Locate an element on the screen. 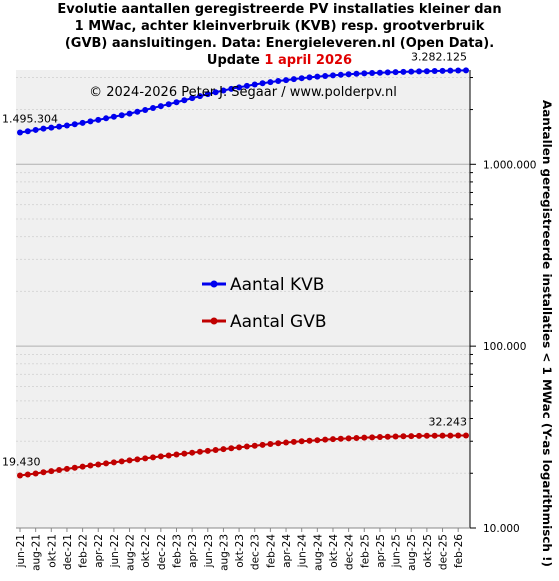  update-date: 1 april 2026 is located at coordinates (308, 60).